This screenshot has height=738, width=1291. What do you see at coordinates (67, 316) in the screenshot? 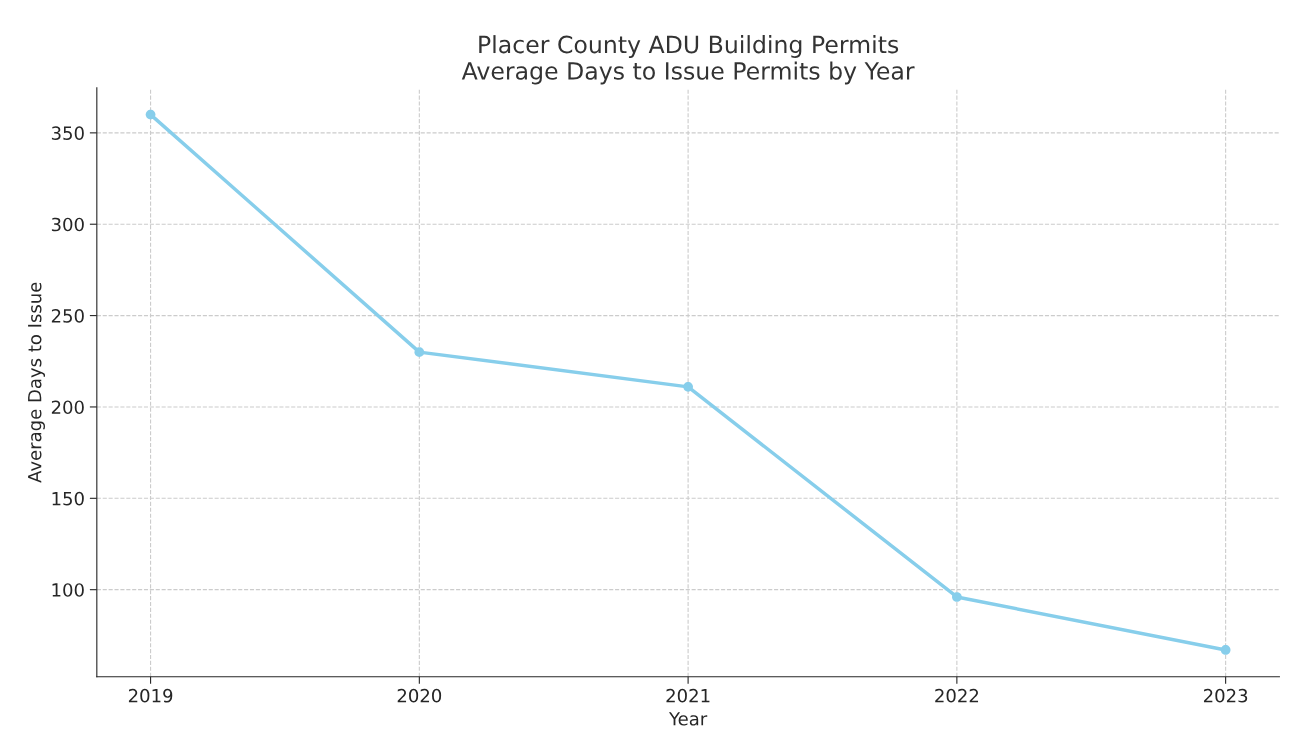
I see `y-tick-label: 250` at bounding box center [67, 316].